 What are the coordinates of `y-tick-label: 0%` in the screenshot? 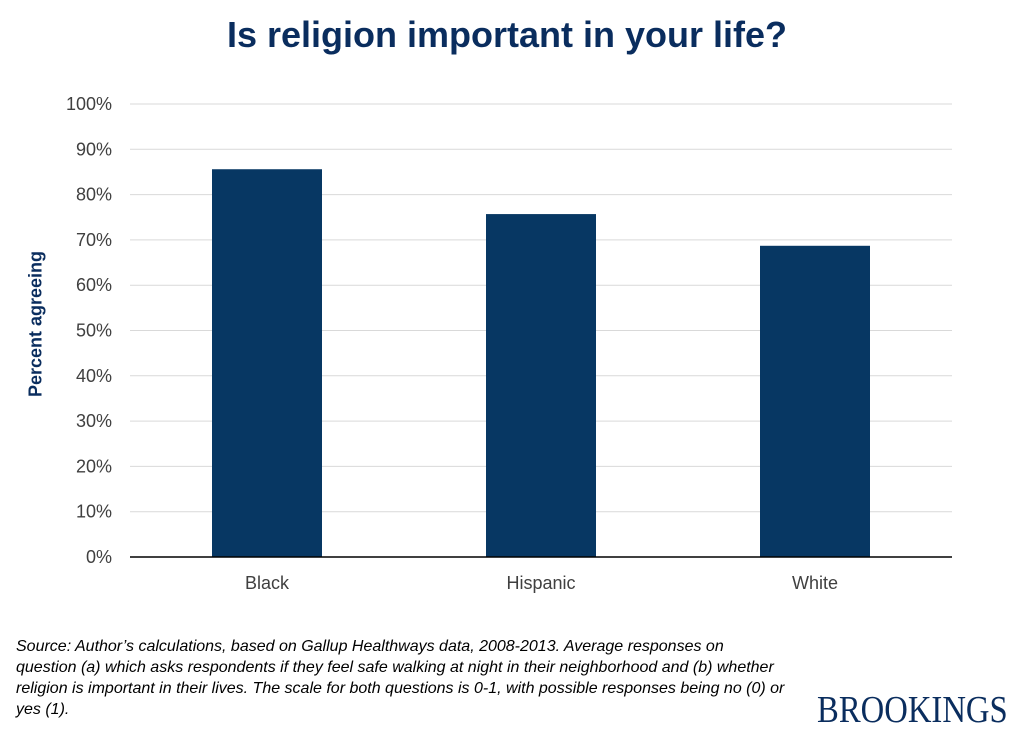 It's located at (99, 557).